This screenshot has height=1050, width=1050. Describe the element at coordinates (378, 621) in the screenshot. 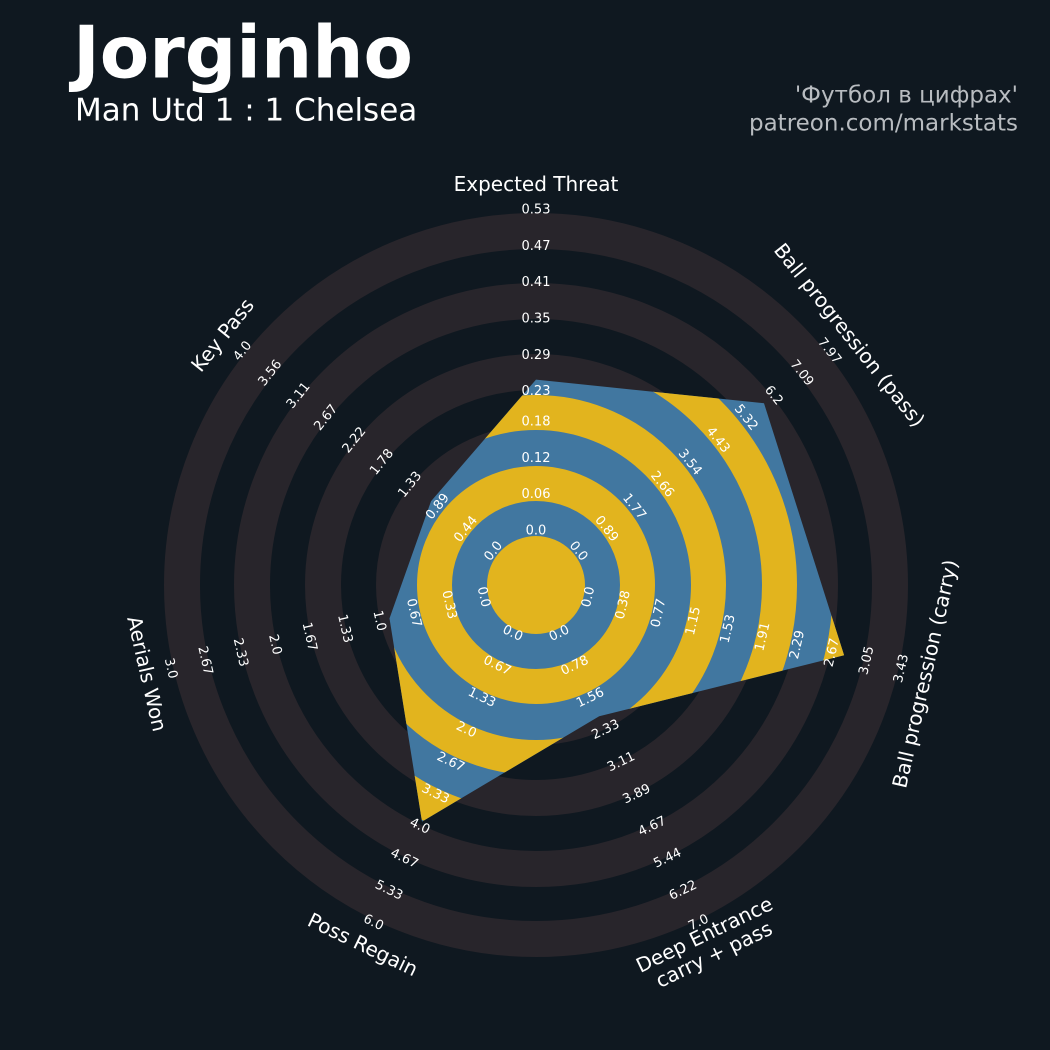

I see `tick-label: 1.0` at that location.